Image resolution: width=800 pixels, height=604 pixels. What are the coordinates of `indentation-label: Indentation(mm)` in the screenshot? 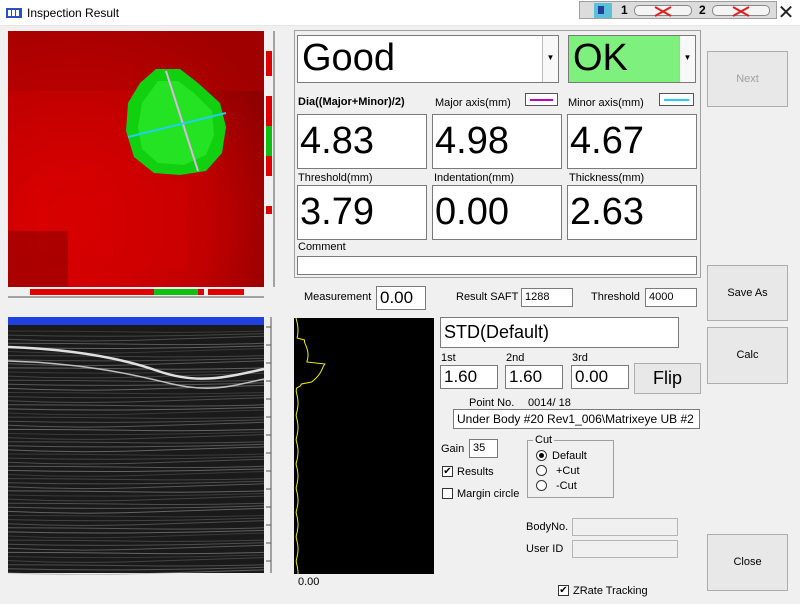 It's located at (474, 178).